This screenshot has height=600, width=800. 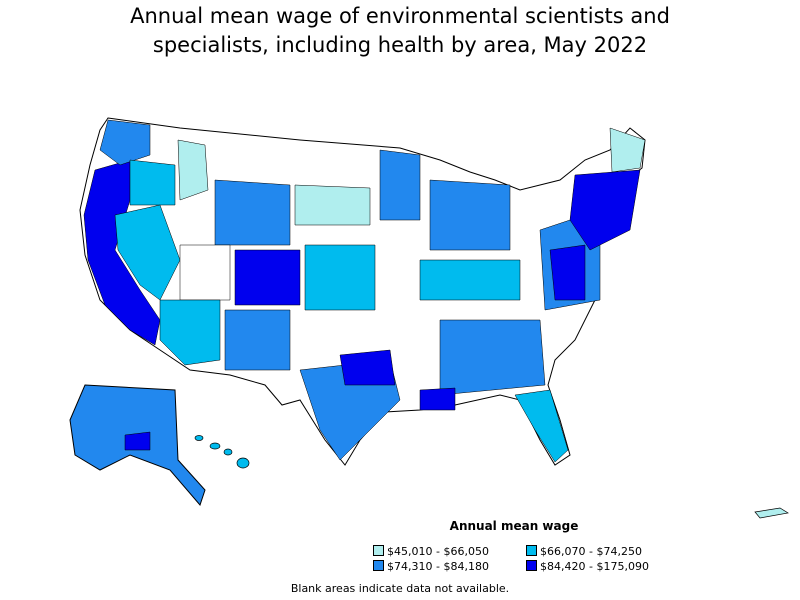 I want to click on legend-item-tier2: $66,070 - $74,250, so click(x=584, y=552).